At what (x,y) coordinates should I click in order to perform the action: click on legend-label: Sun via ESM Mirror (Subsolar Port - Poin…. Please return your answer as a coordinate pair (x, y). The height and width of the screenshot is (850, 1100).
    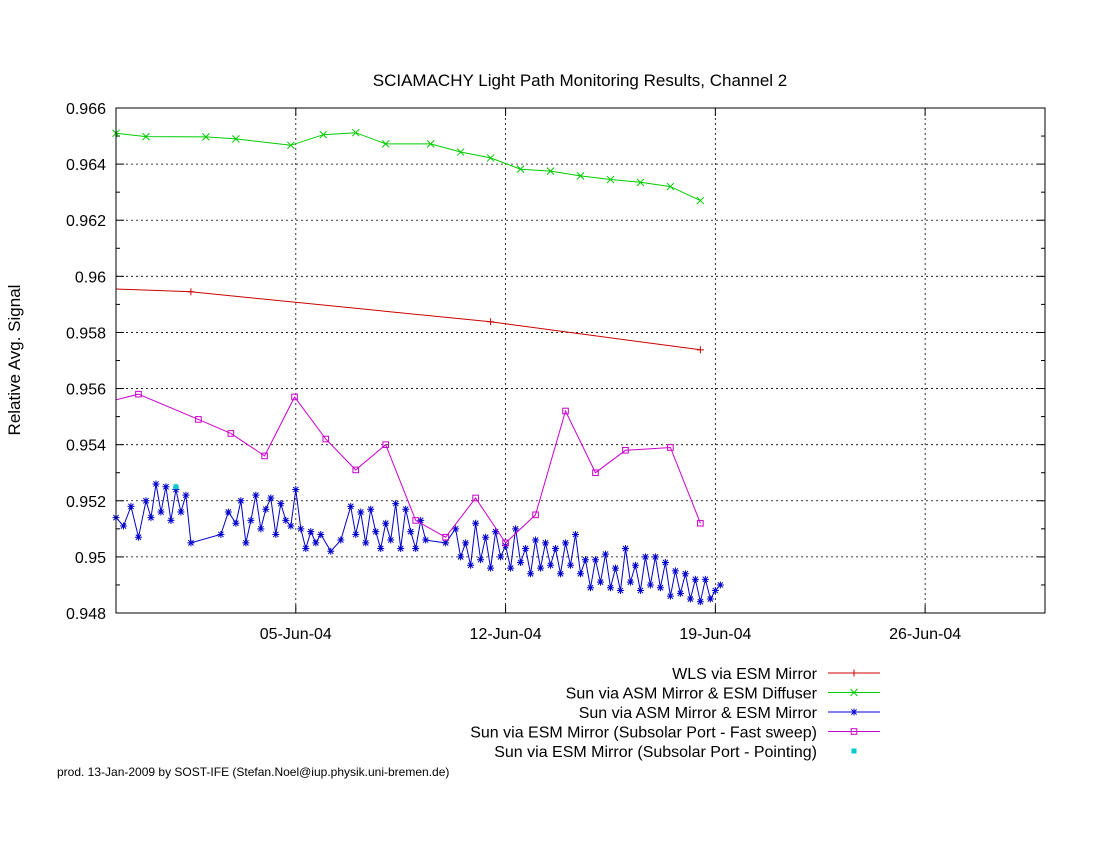
    Looking at the image, I should click on (655, 752).